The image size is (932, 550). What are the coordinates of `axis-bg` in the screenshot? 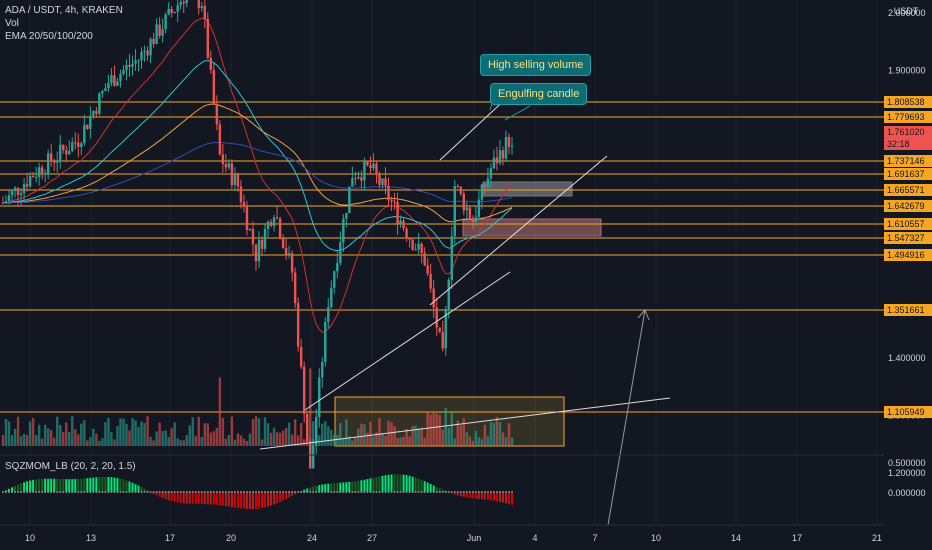 It's located at (908, 275).